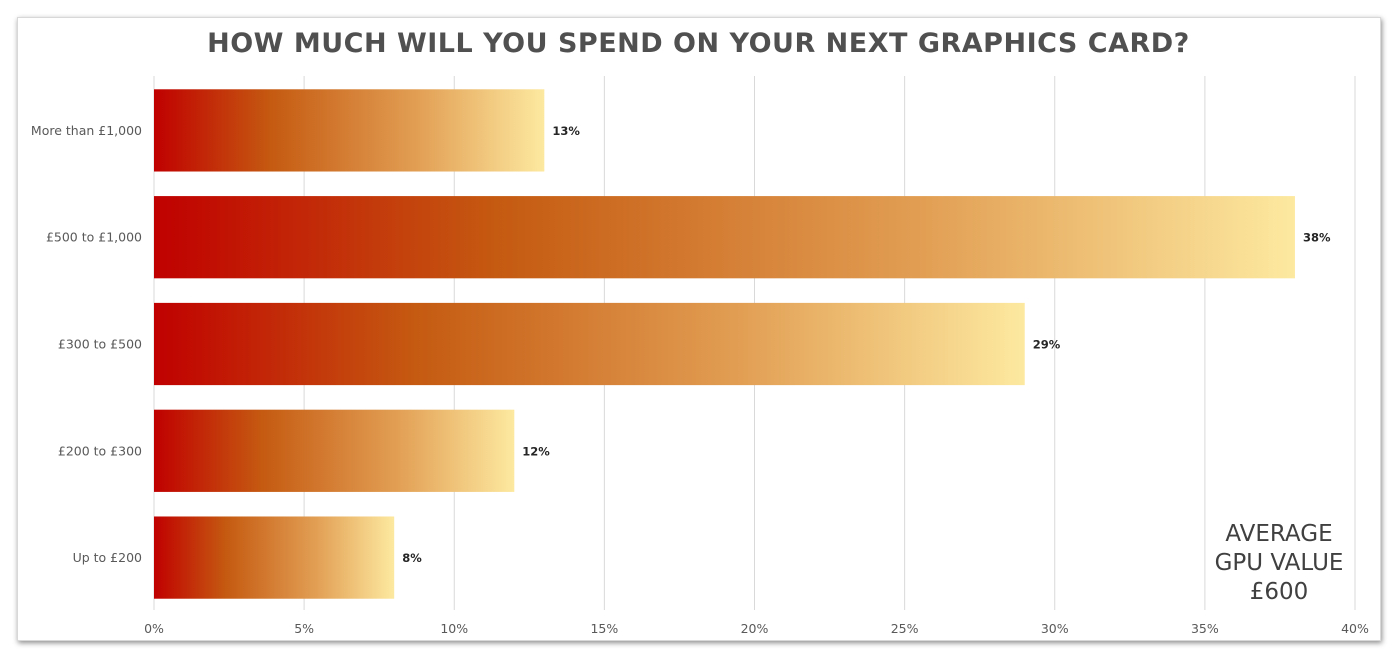 Image resolution: width=1397 pixels, height=658 pixels. I want to click on x-tick-label: 20%, so click(755, 628).